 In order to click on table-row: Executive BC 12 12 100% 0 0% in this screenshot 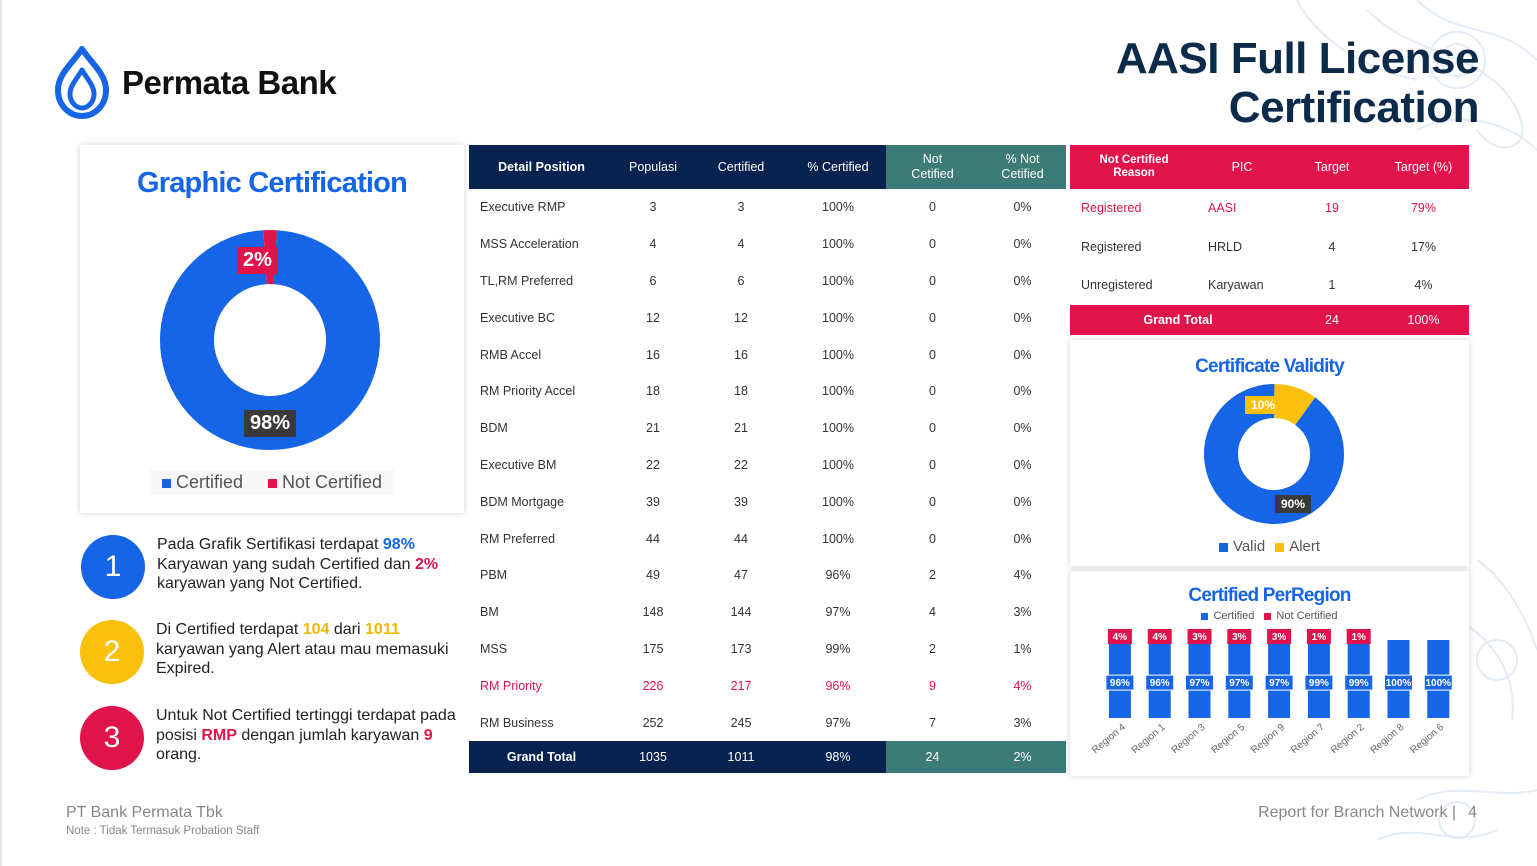, I will do `click(767, 317)`.